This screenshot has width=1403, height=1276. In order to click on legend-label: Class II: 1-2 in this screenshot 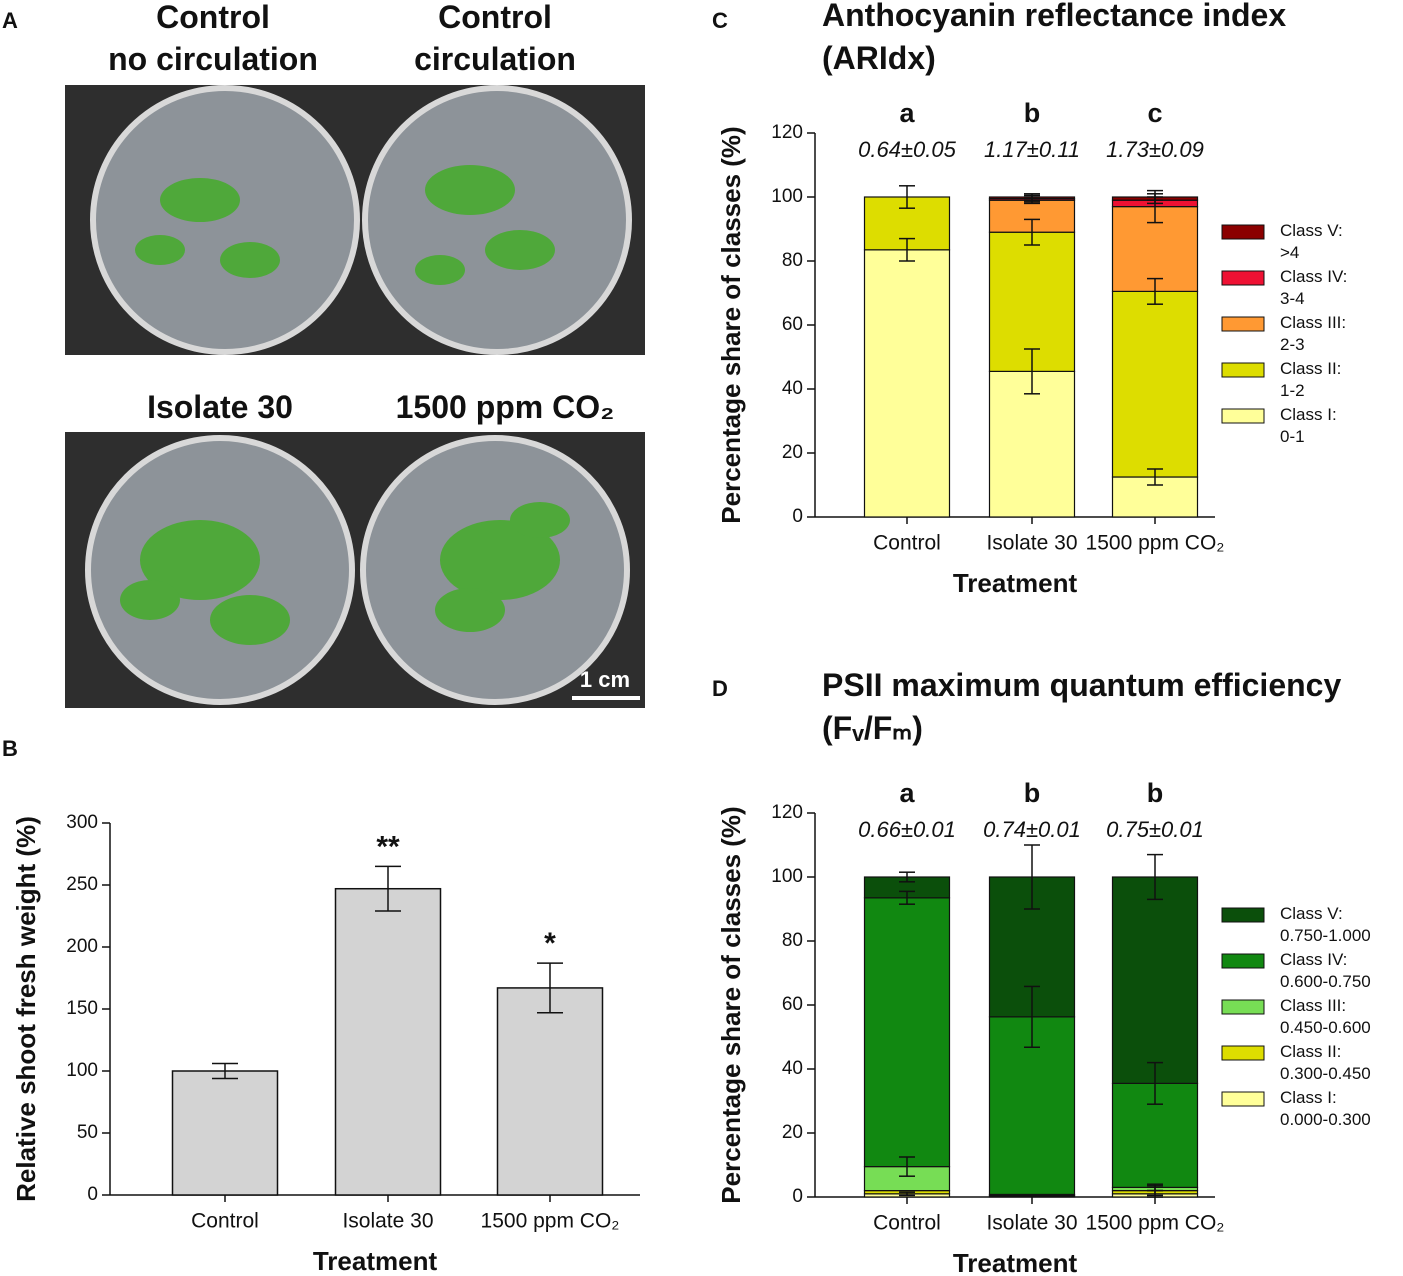, I will do `click(1311, 379)`.